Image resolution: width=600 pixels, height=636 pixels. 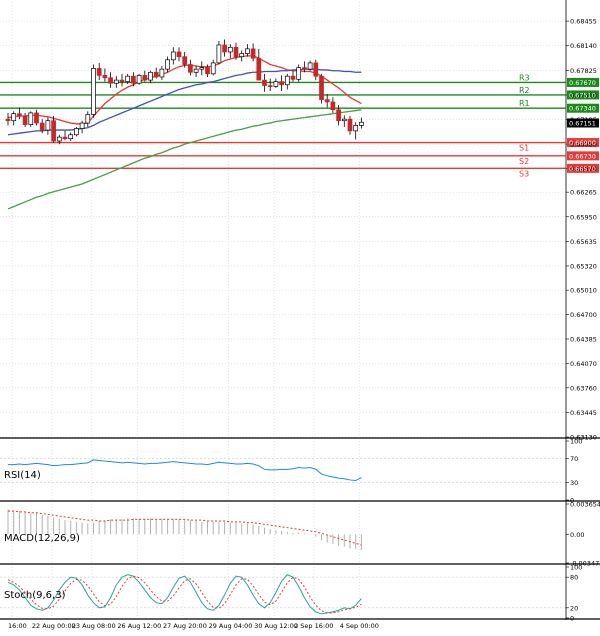 I want to click on x-tick-label: 27 Aug 20:00, so click(x=185, y=626).